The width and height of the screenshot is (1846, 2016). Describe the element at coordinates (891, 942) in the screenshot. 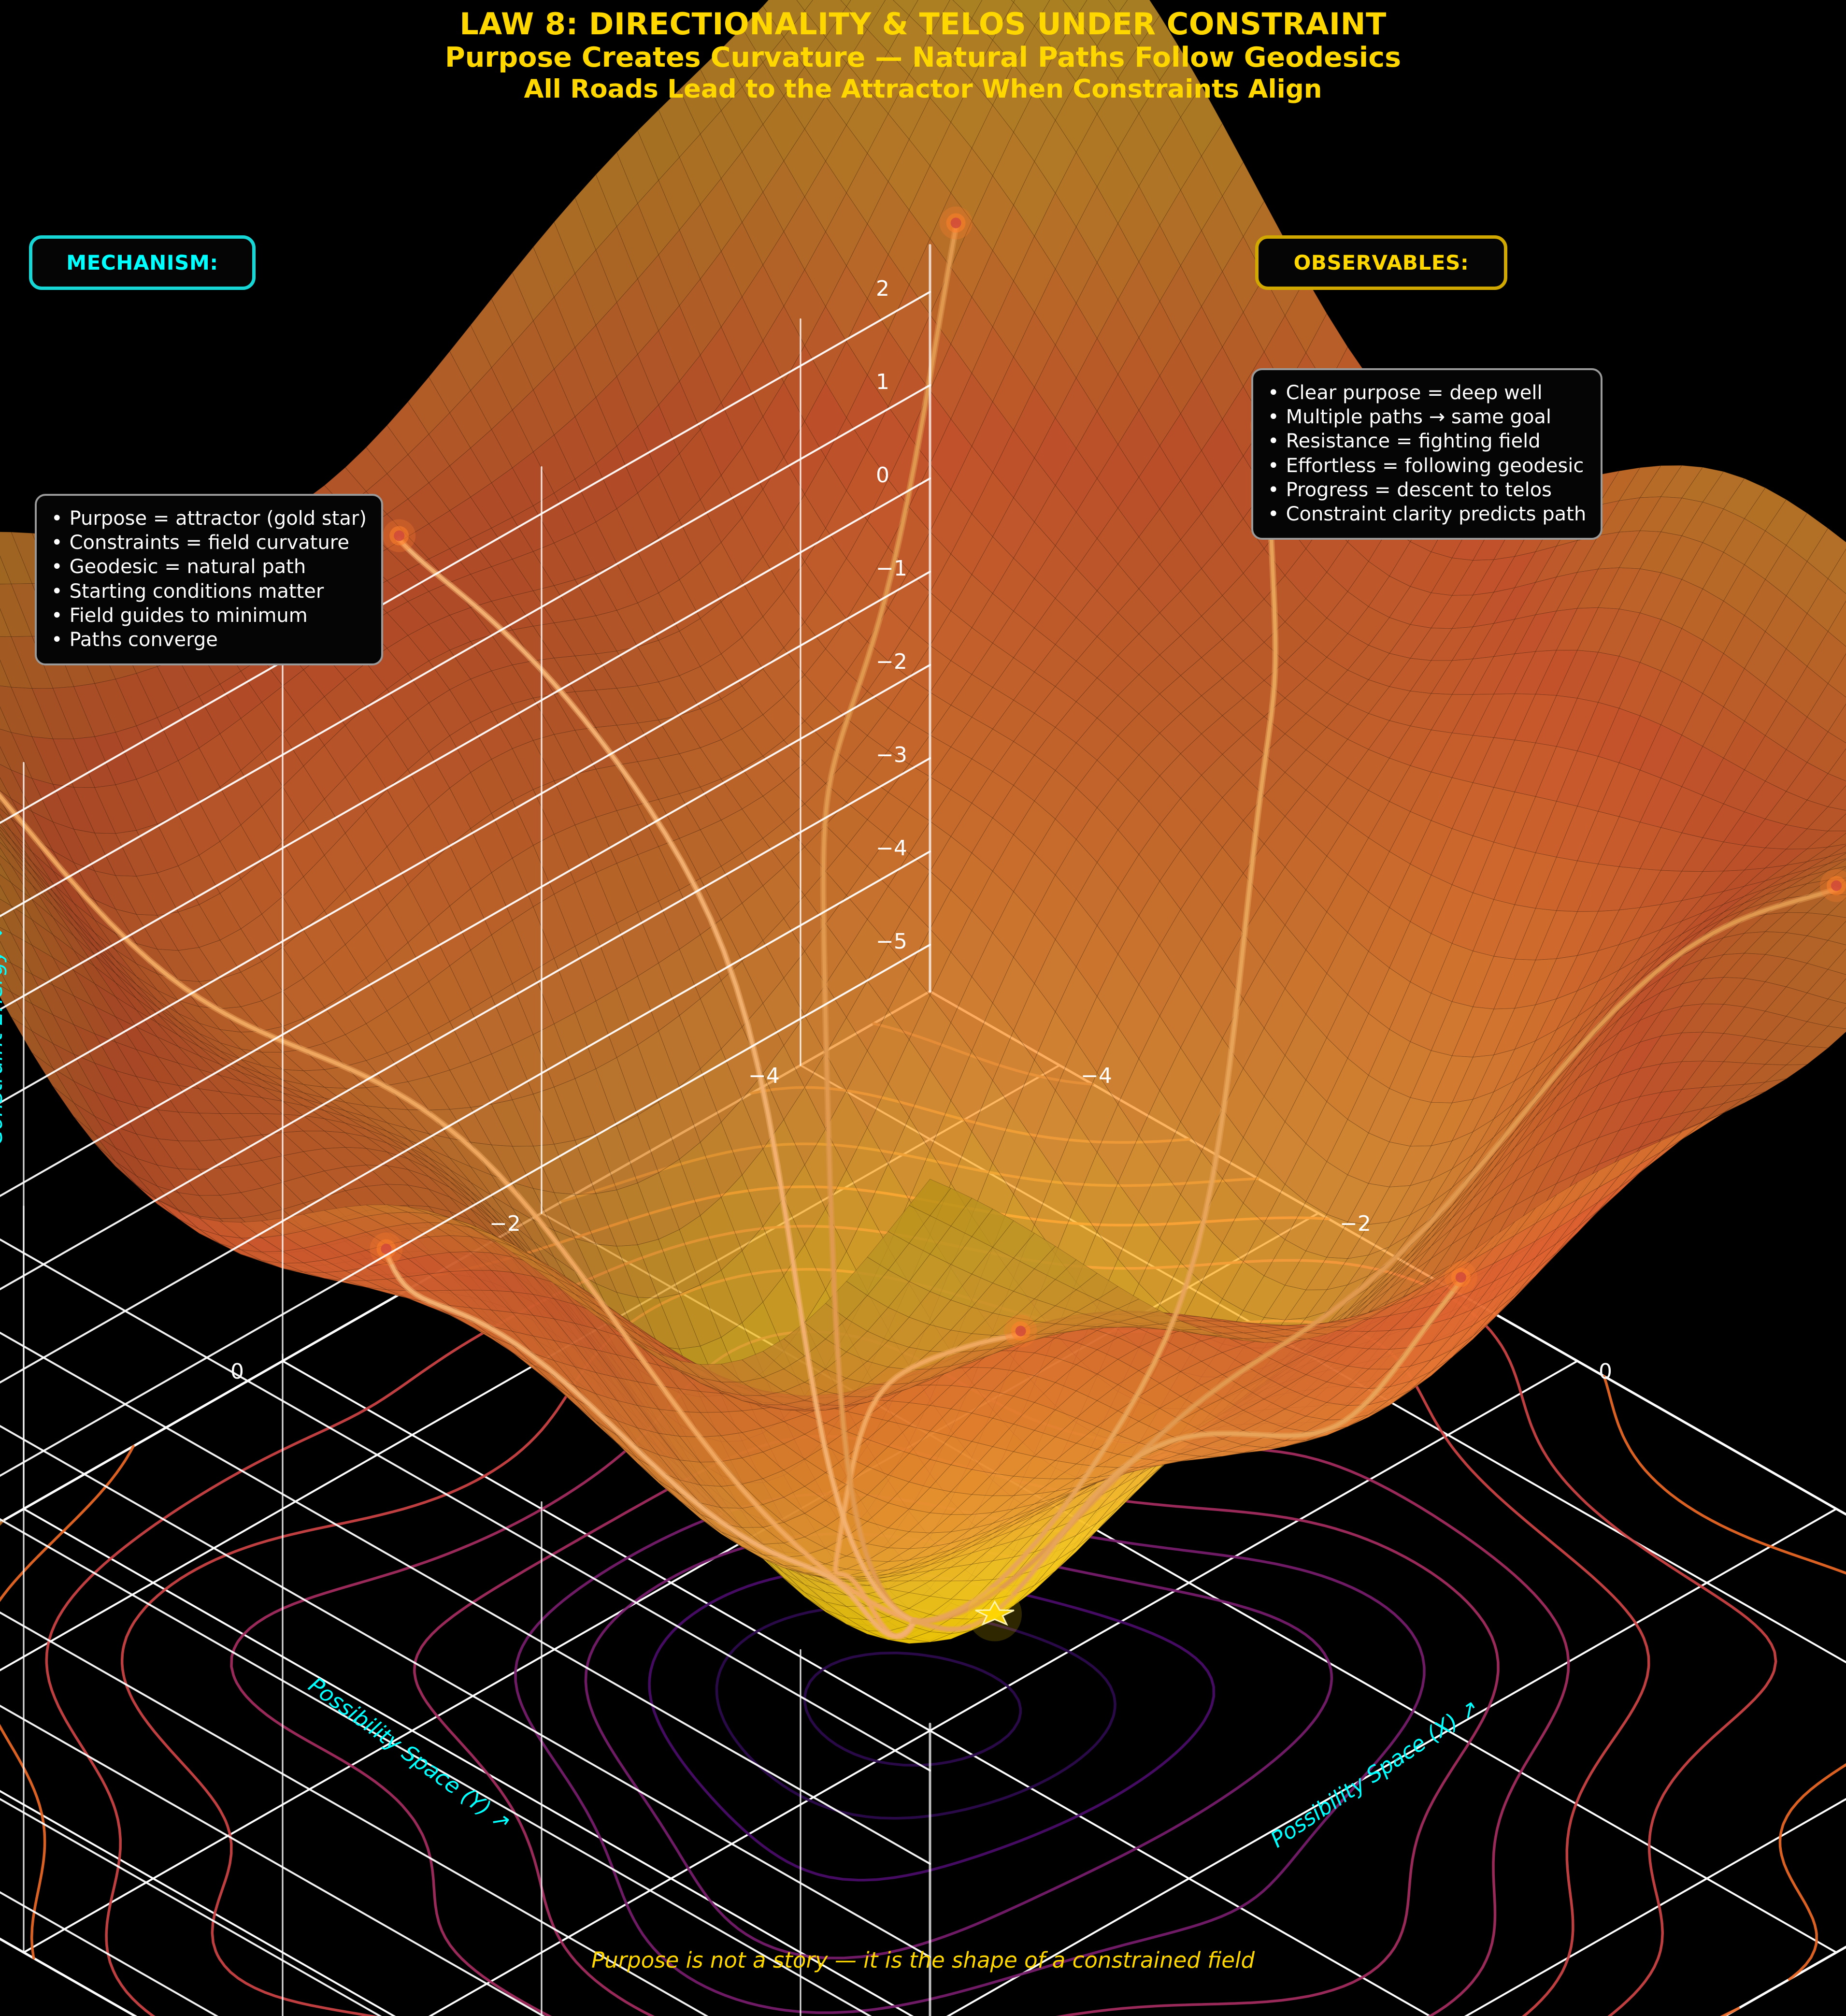

I see `z-tick-label: −5` at that location.